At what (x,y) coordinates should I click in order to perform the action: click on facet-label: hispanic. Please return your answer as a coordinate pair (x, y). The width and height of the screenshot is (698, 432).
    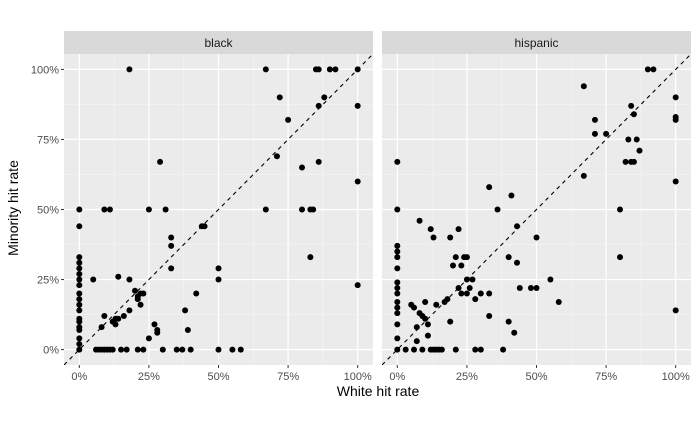
    Looking at the image, I should click on (536, 43).